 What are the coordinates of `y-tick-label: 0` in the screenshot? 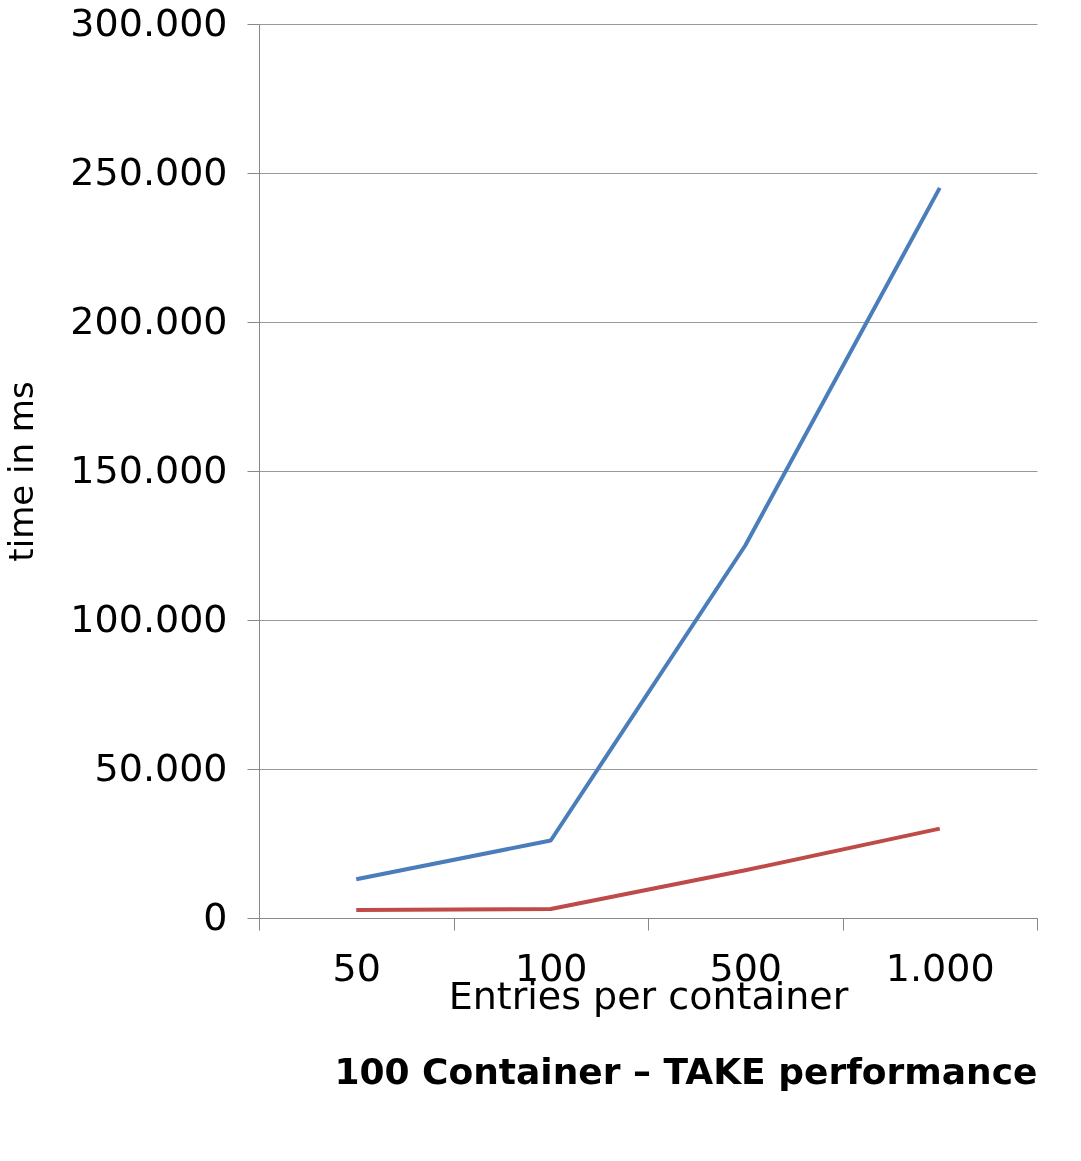 It's located at (215, 916).